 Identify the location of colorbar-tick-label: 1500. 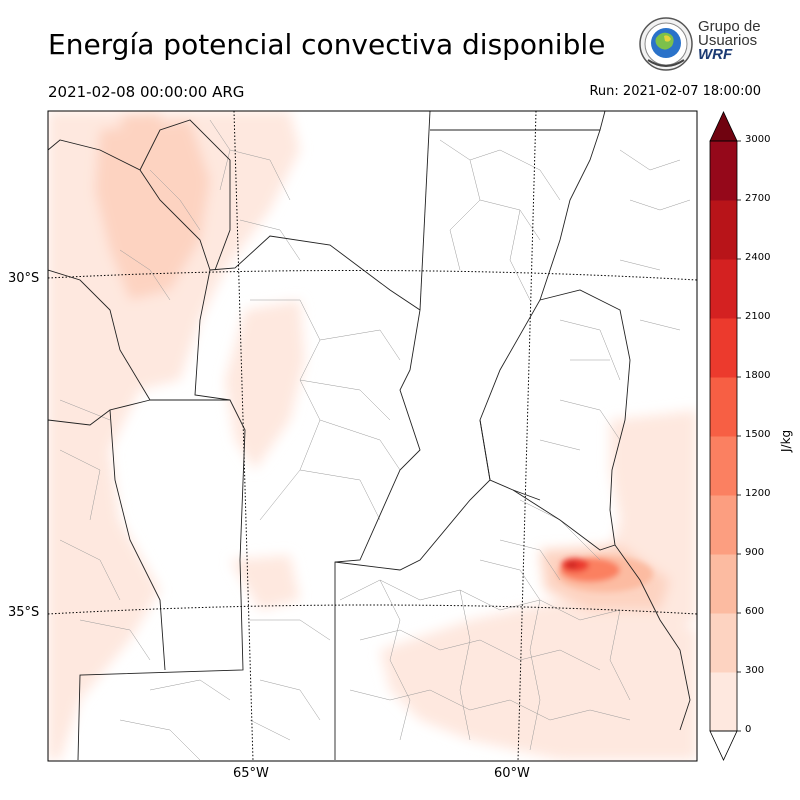
(758, 434).